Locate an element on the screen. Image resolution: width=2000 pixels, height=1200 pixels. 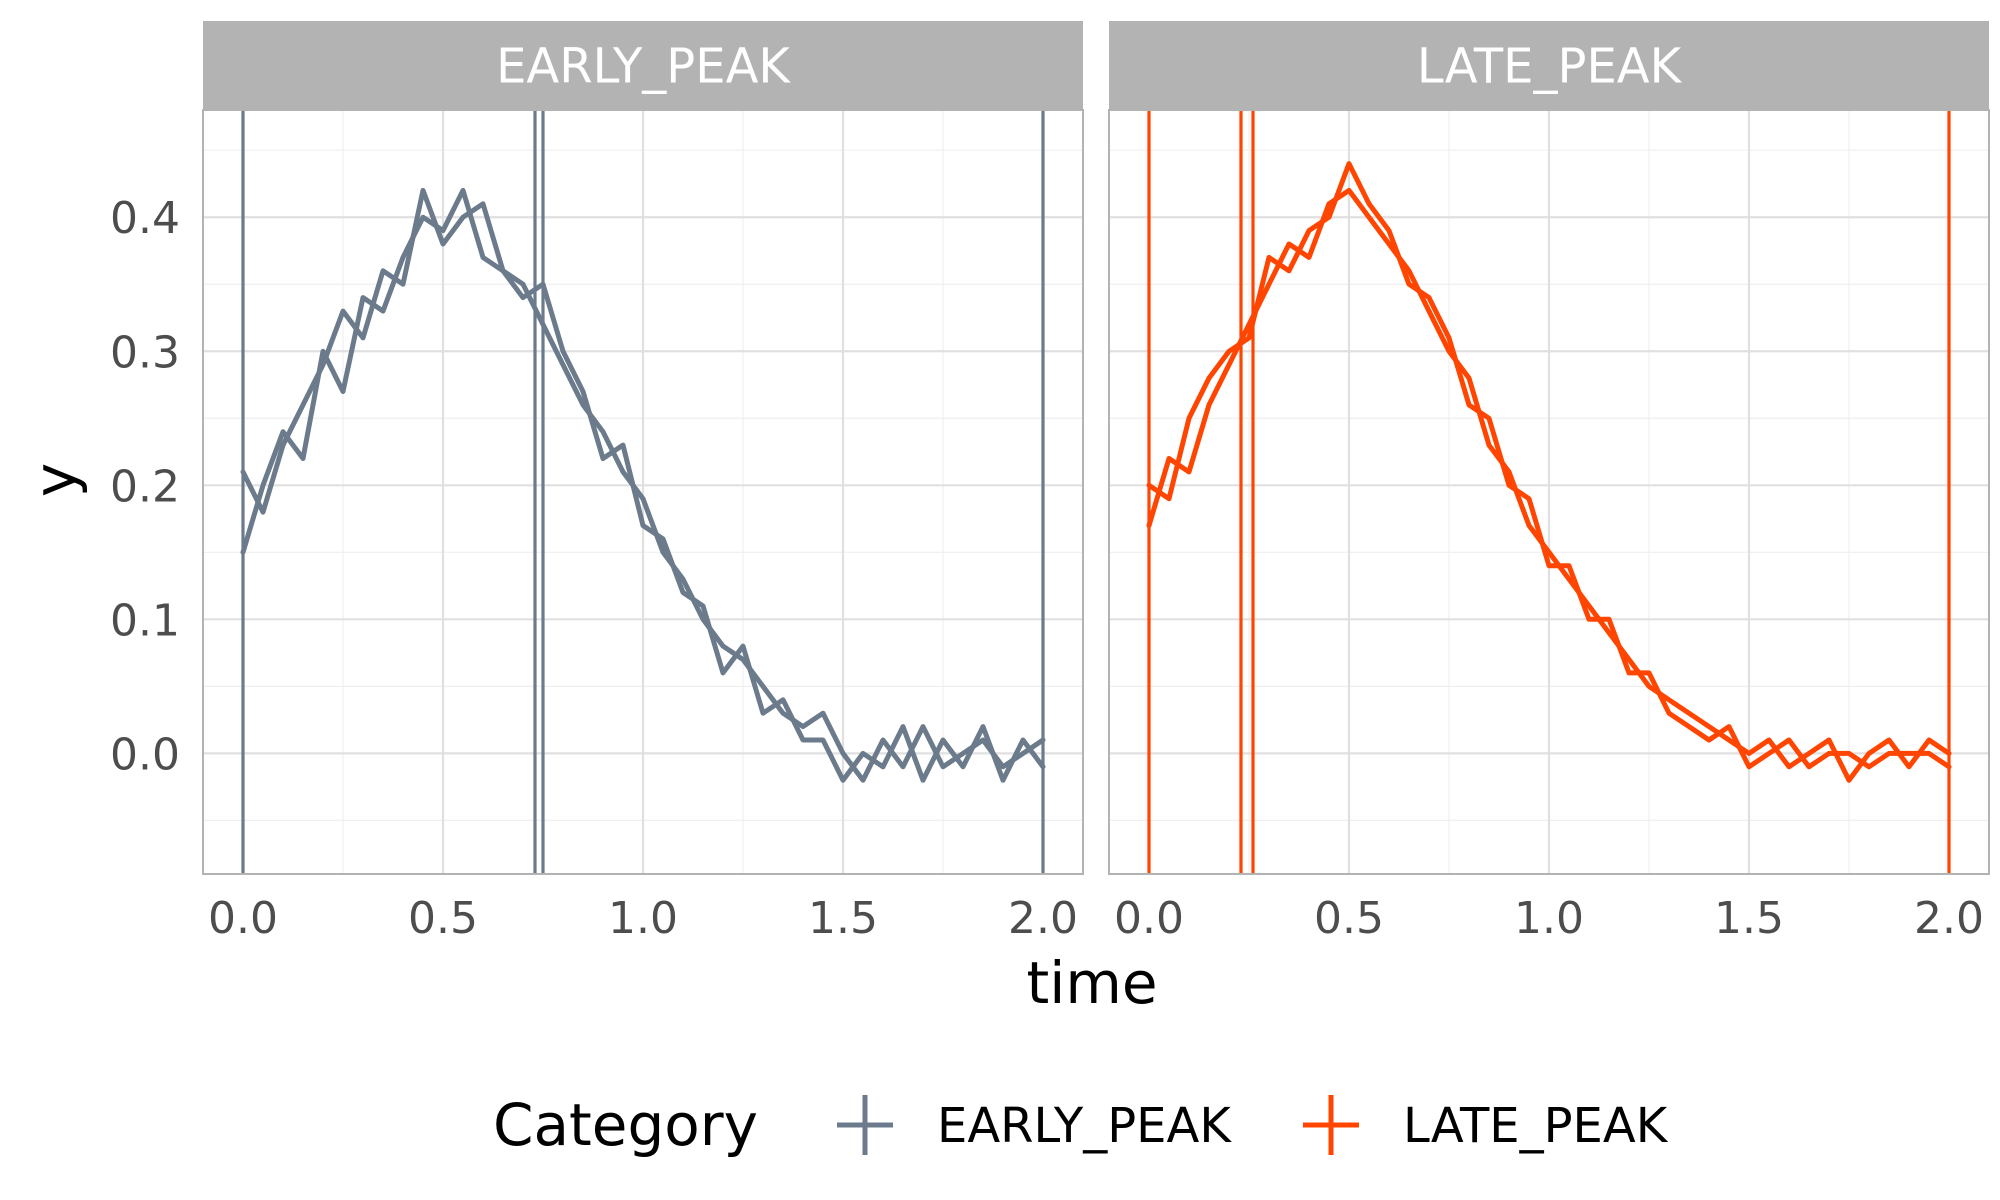
y-axis-tick-labels: 0.0 0.1 0.2 0.3 0.4 is located at coordinates (145, 486).